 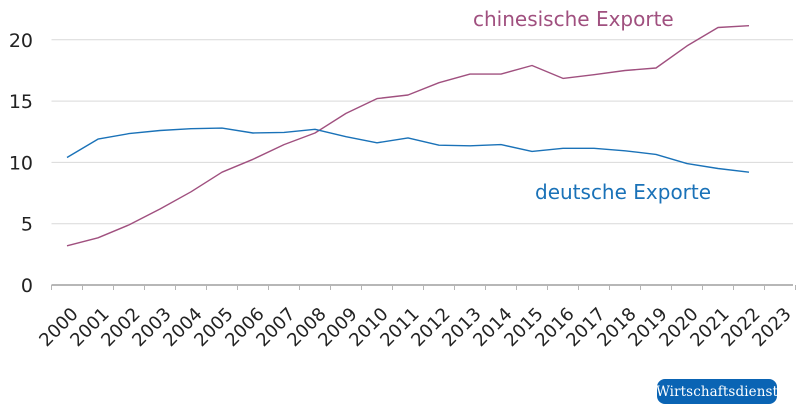 I want to click on y-axis-labels: 0 5 10 15 20, so click(x=21, y=163).